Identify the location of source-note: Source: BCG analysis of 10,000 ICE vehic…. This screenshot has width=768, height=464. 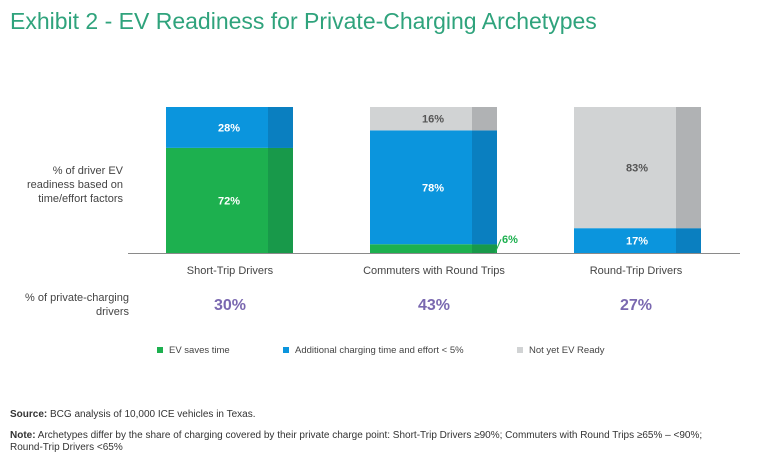
(133, 415).